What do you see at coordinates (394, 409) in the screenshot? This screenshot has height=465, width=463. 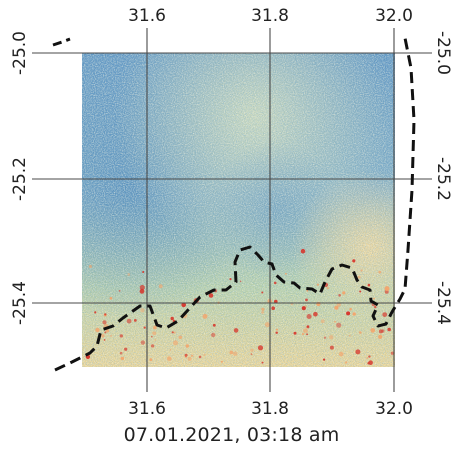 I see `bottom-tick-label: 32.0` at bounding box center [394, 409].